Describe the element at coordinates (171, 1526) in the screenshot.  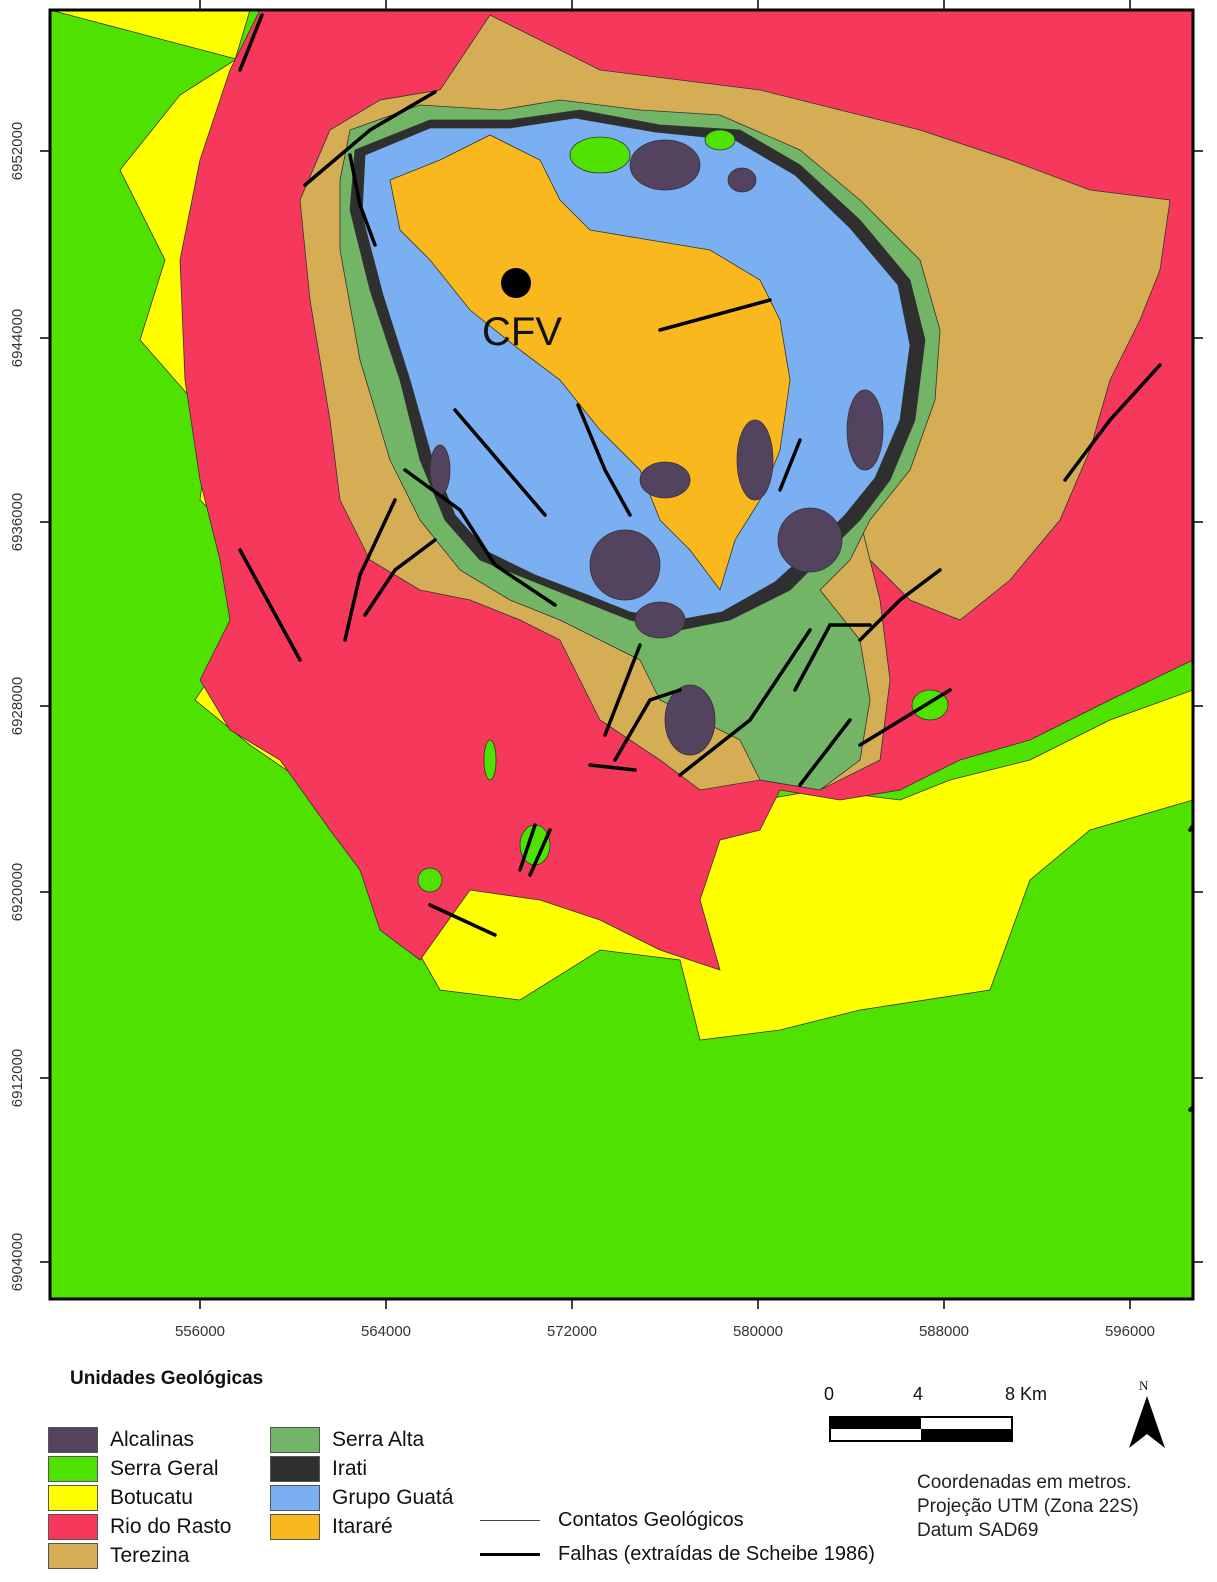
I see `legend-label: Rio do Rasto` at that location.